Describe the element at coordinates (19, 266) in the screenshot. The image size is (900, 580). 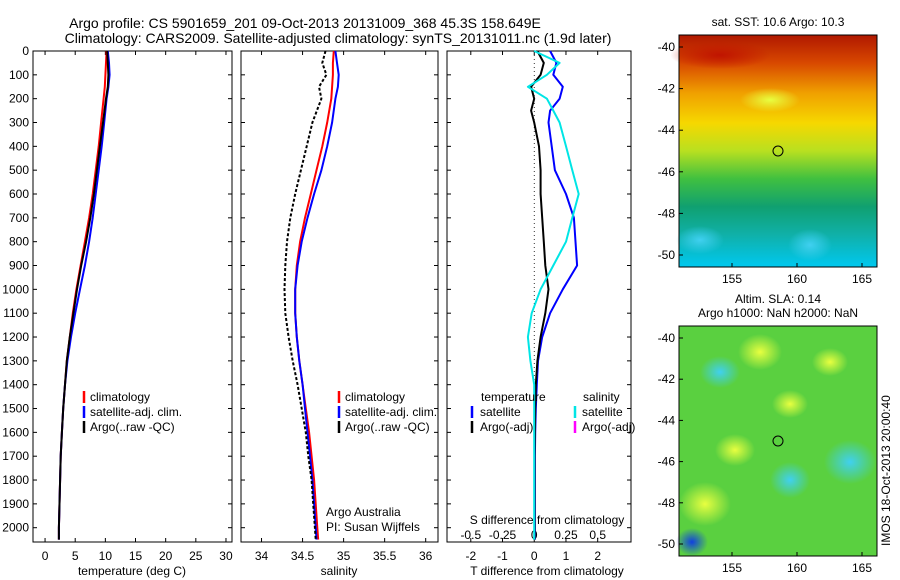
I see `depth-tick-label: 900` at that location.